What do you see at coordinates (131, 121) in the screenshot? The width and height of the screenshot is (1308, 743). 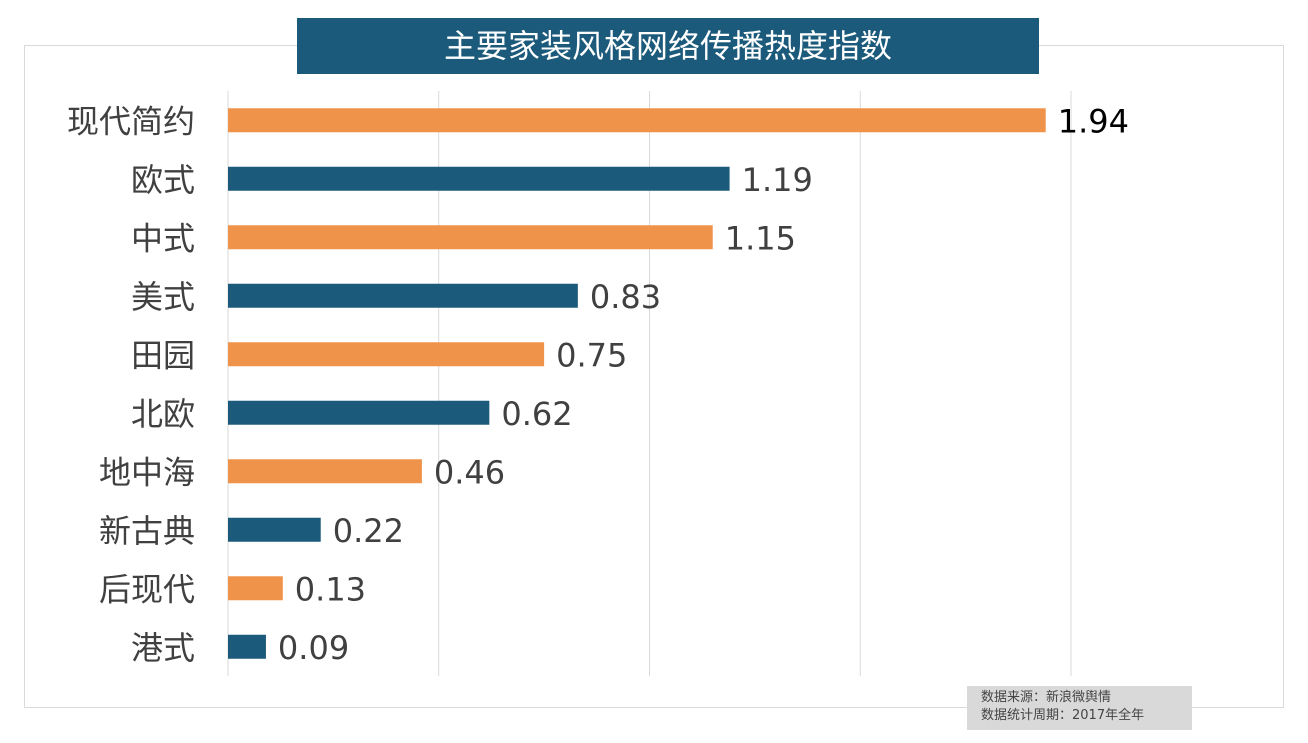 I see `category-label: 现代简约` at bounding box center [131, 121].